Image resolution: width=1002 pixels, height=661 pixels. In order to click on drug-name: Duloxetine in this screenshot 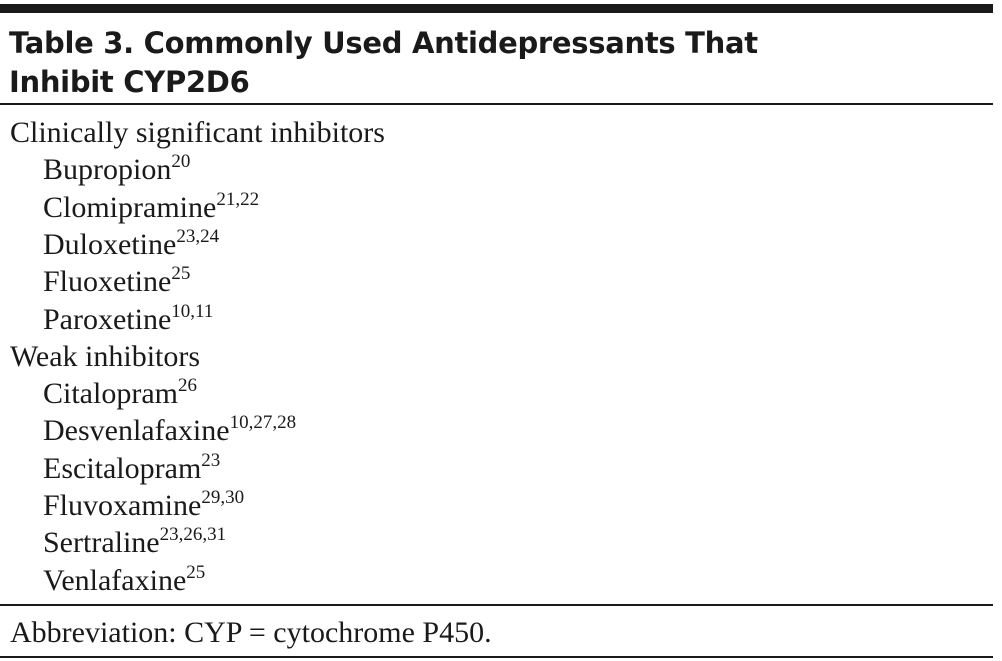, I will do `click(110, 244)`.